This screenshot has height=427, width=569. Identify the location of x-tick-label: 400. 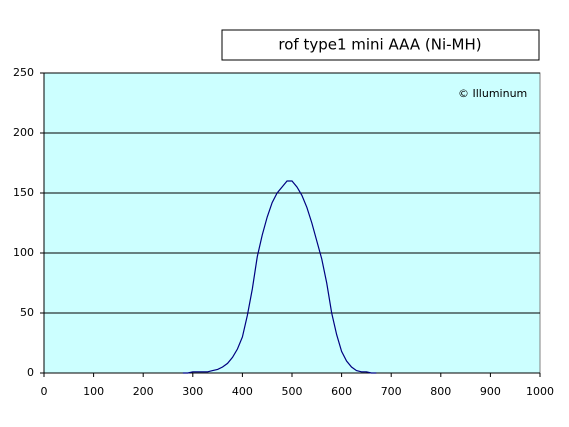
(242, 391).